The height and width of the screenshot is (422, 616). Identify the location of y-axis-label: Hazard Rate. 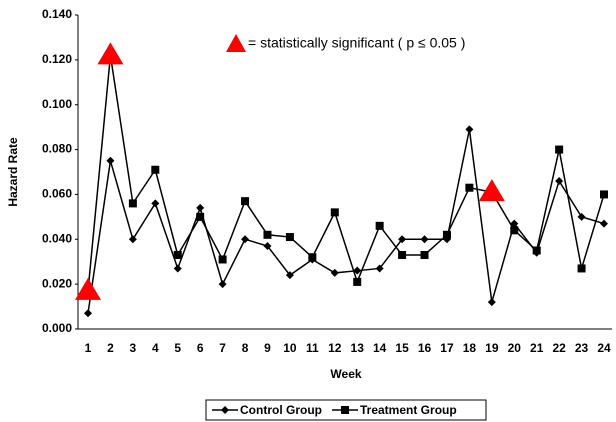
(13, 172).